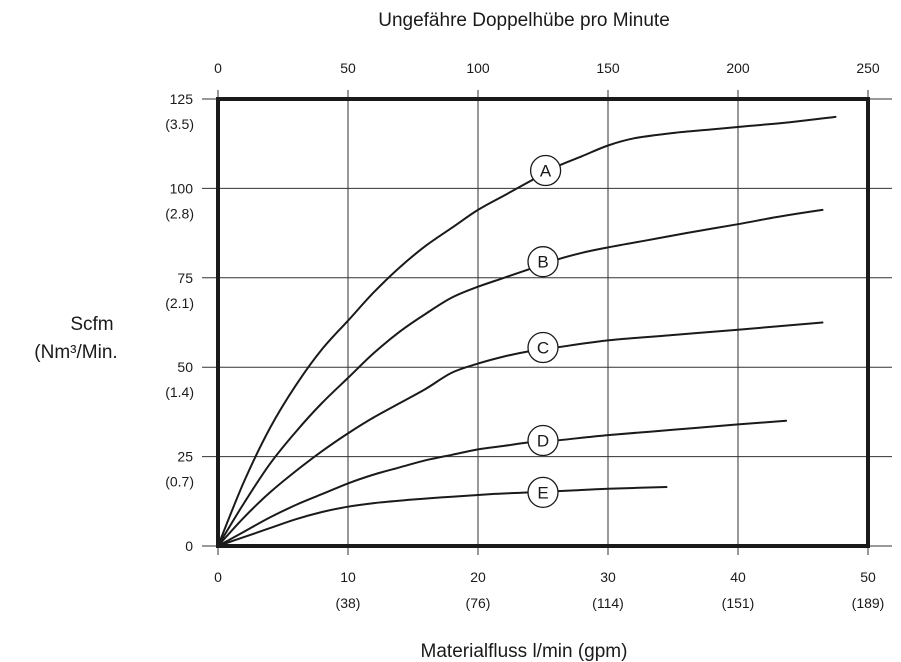 This screenshot has width=901, height=662. What do you see at coordinates (185, 457) in the screenshot?
I see `y-tick-label: 25` at bounding box center [185, 457].